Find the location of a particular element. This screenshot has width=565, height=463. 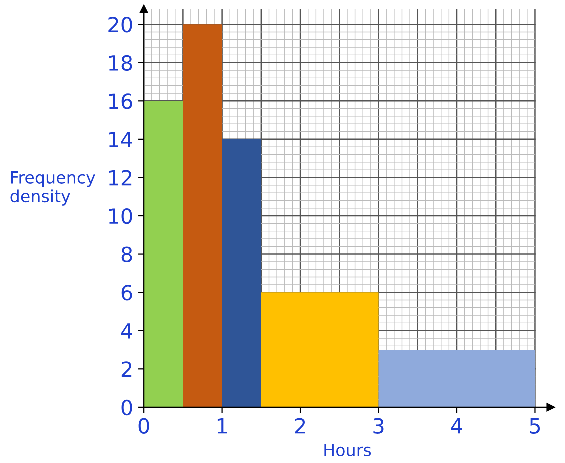

x-tick-label: 4 is located at coordinates (456, 426).